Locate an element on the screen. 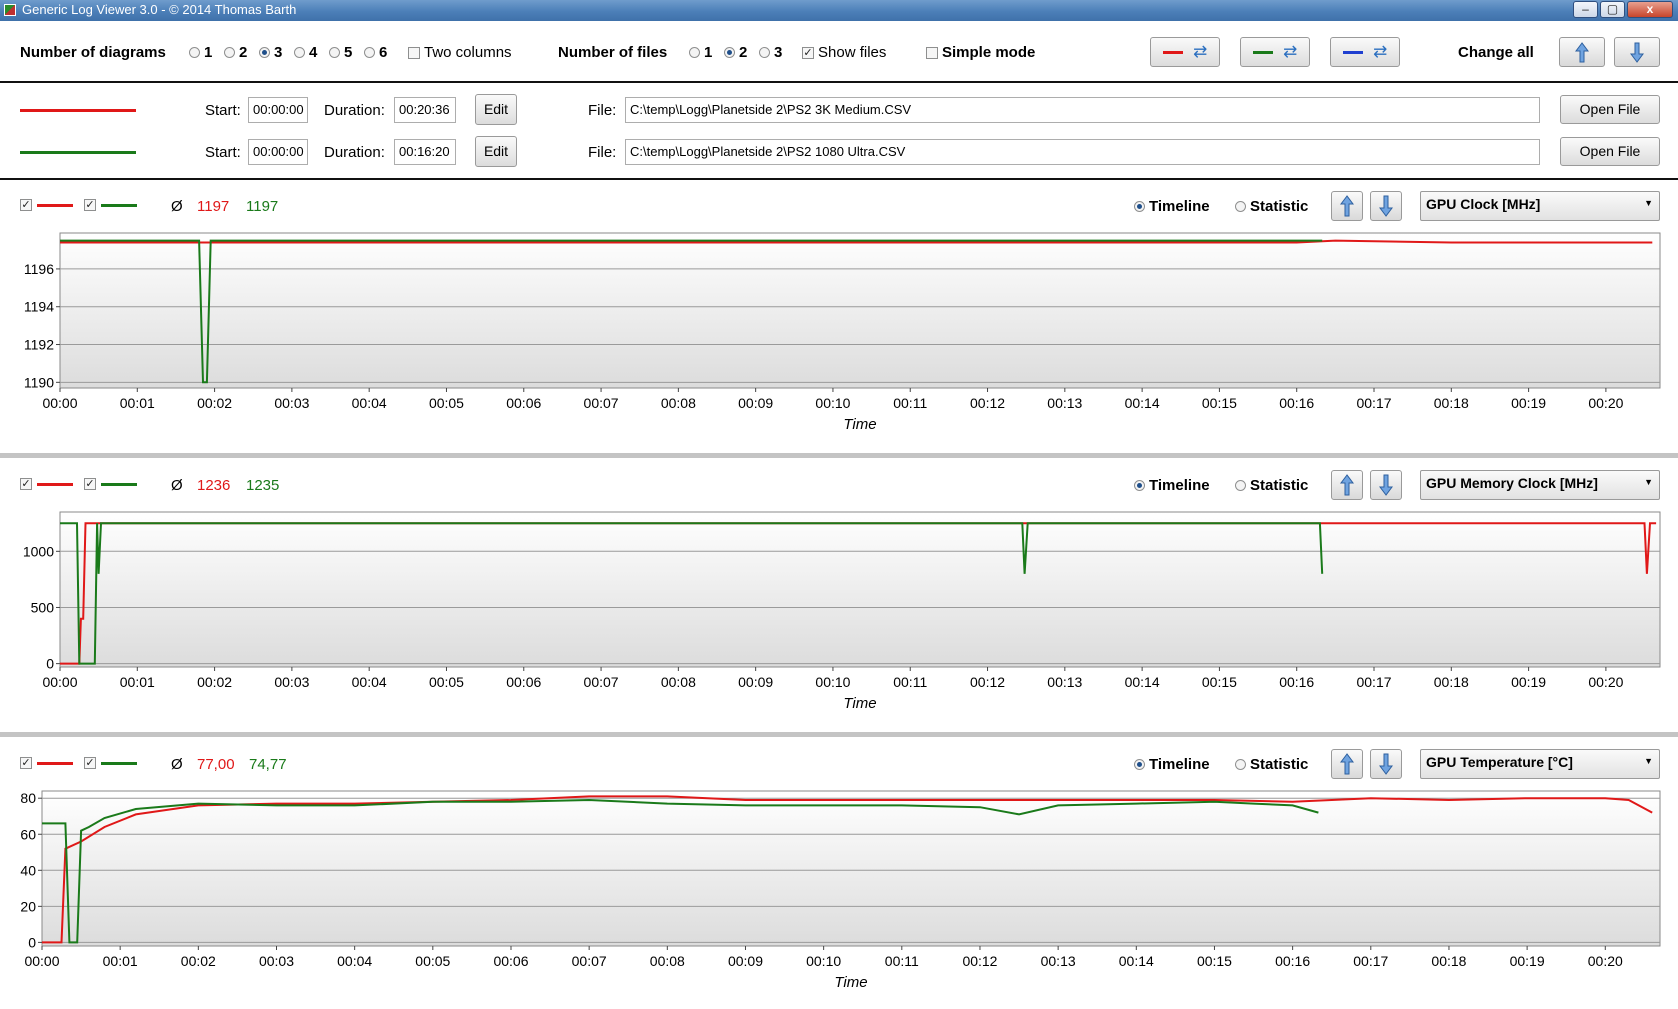 The image size is (1678, 1009). arrow-up-icon is located at coordinates (1347, 485).